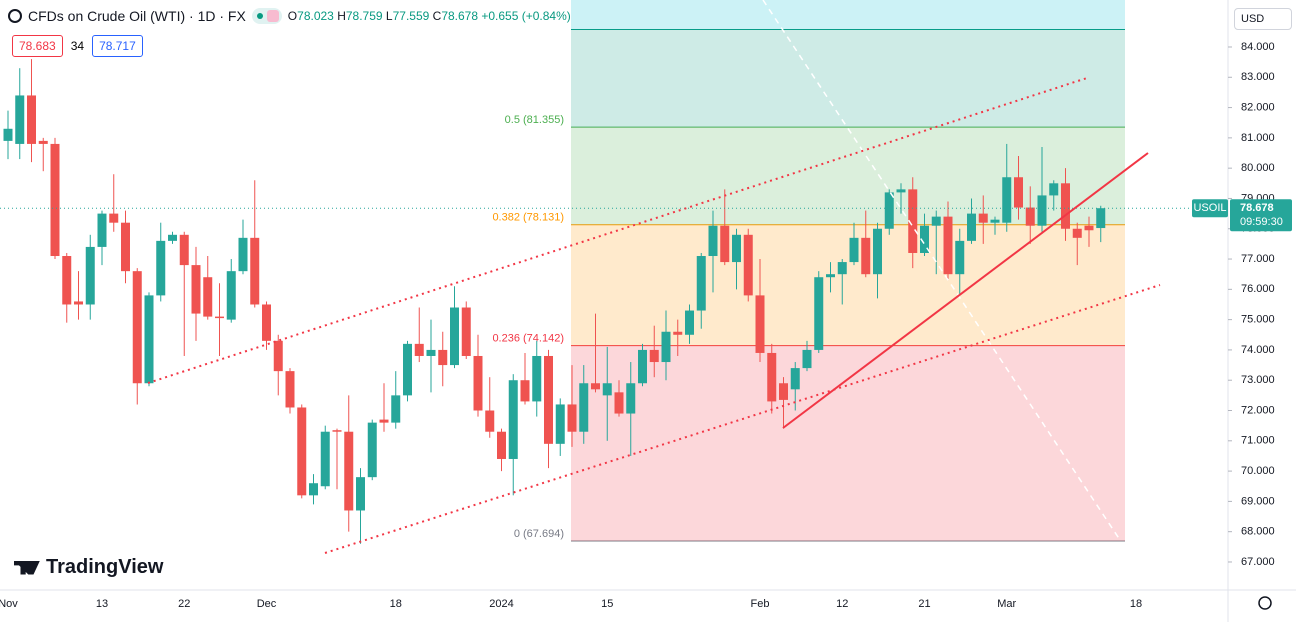  What do you see at coordinates (341, 16) in the screenshot?
I see `ohlc-key: H` at bounding box center [341, 16].